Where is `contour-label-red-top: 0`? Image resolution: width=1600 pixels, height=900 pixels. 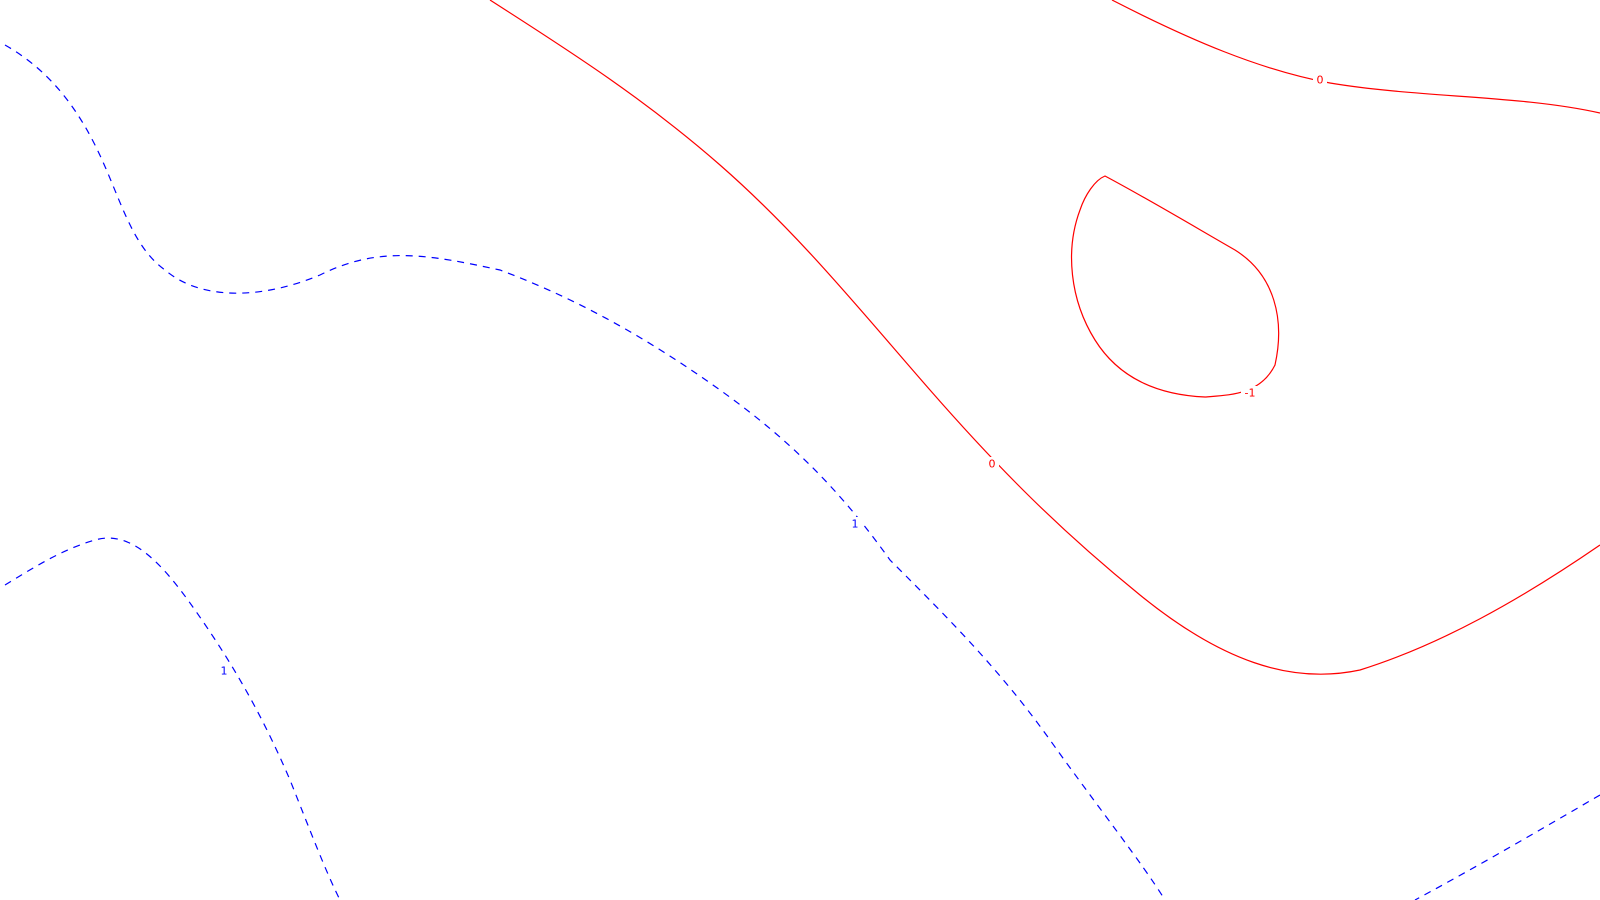 contour-label-red-top: 0 is located at coordinates (1320, 80).